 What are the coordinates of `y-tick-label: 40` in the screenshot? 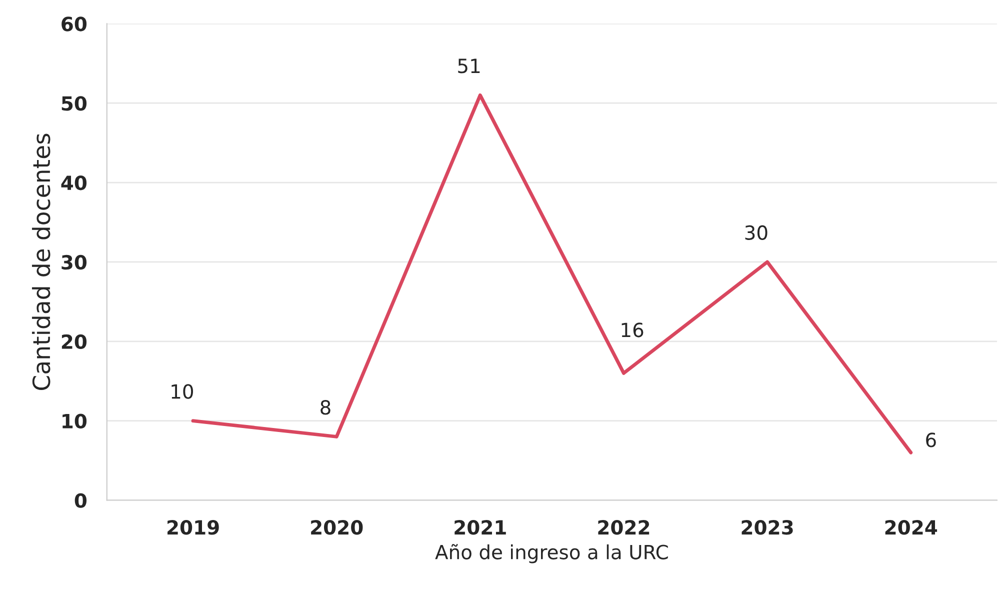 It's located at (74, 182).